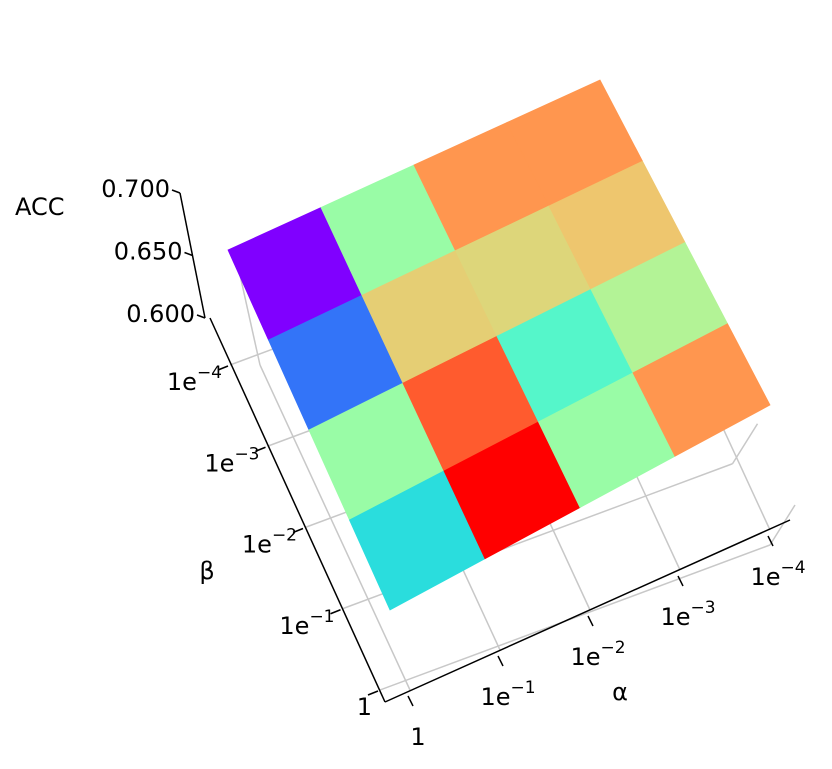 Image resolution: width=832 pixels, height=769 pixels. I want to click on x-tick-label: 1, so click(417, 737).